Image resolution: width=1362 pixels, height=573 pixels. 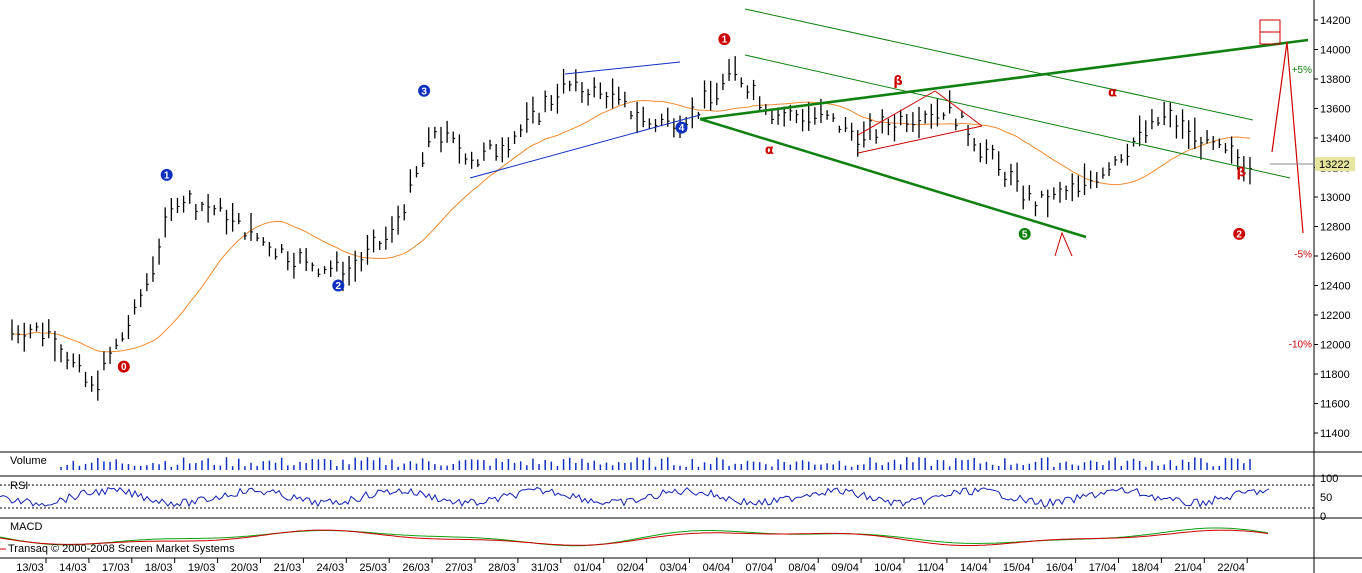 What do you see at coordinates (655, 463) in the screenshot?
I see `volume-bars` at bounding box center [655, 463].